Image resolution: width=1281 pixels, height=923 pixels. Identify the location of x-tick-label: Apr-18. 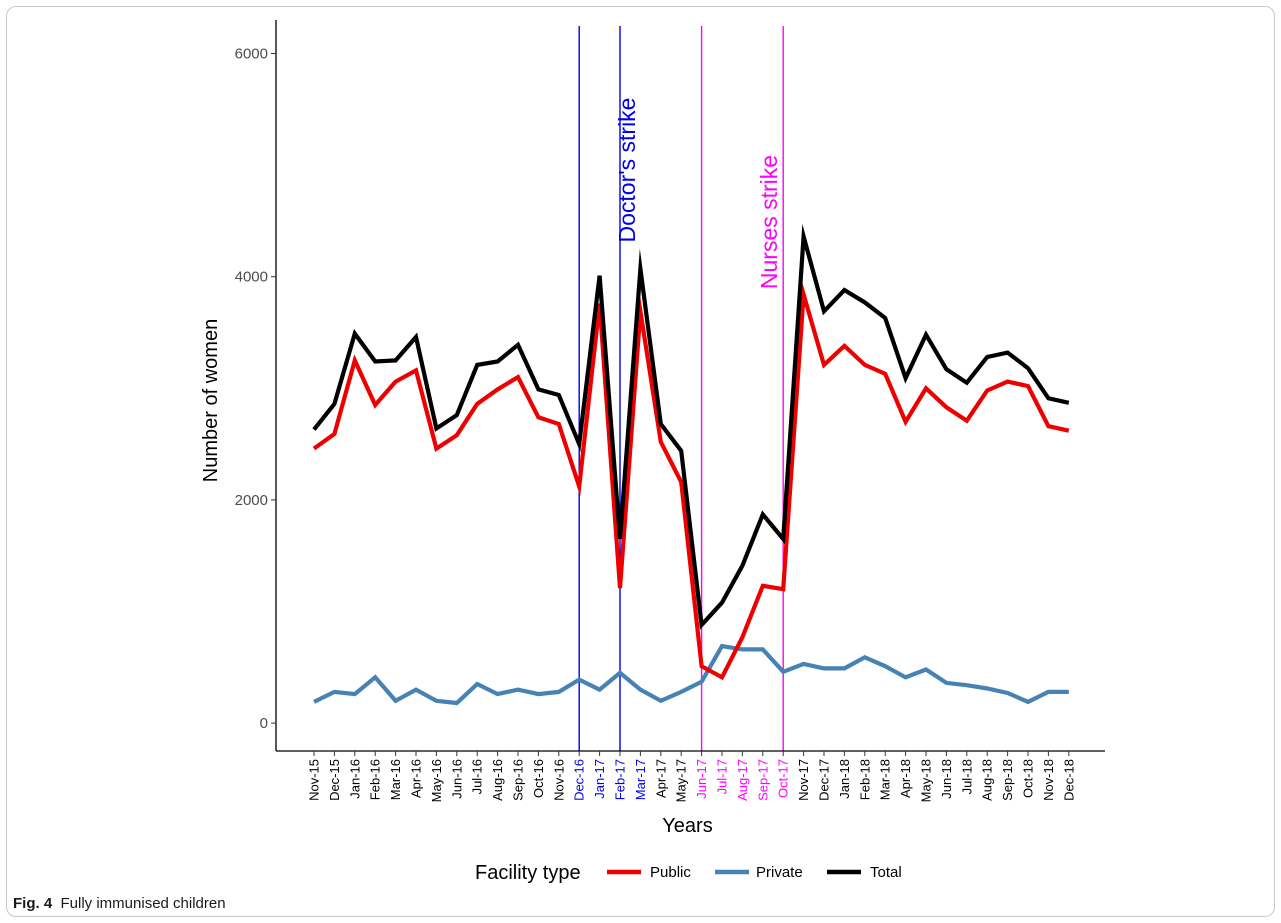
(905, 778).